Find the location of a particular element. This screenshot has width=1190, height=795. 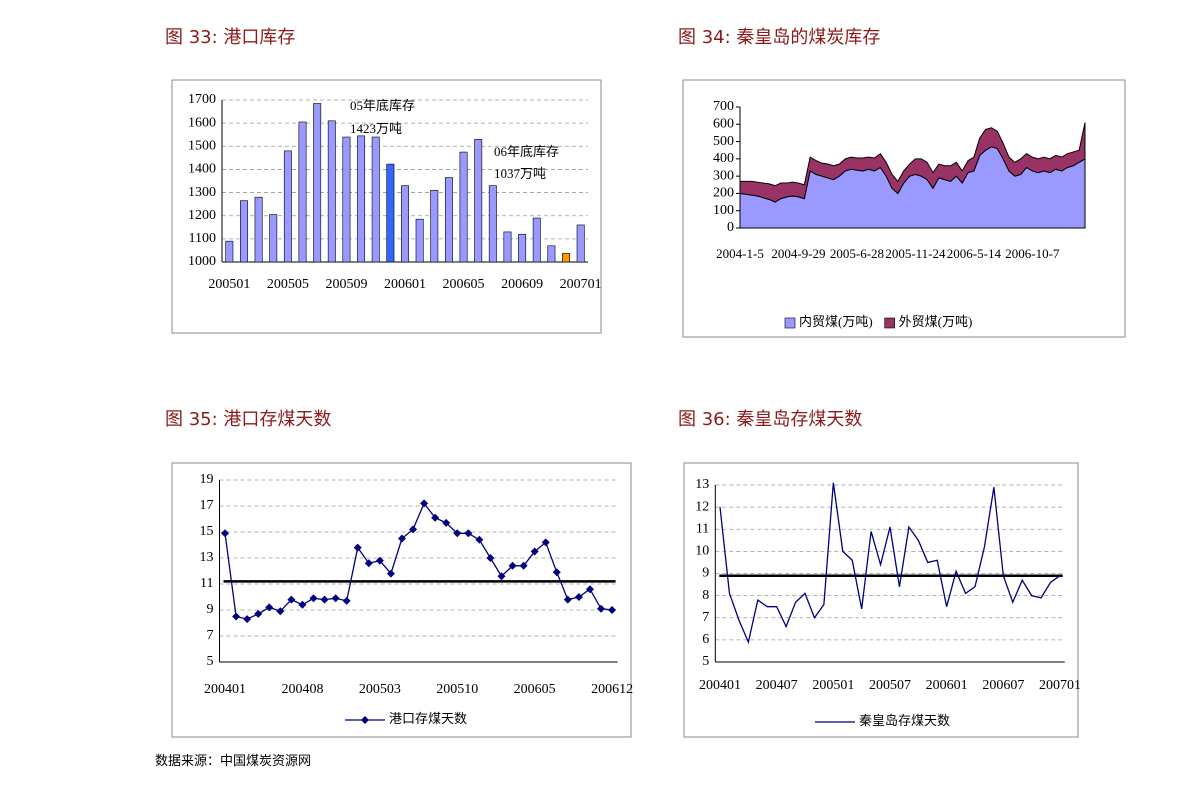

y-tick-label: 1200 is located at coordinates (202, 215).